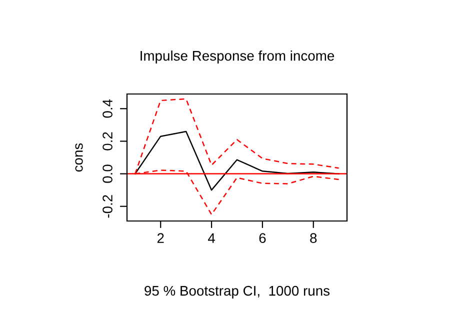 This screenshot has width=474, height=316. I want to click on x-tick-label: 4, so click(211, 238).